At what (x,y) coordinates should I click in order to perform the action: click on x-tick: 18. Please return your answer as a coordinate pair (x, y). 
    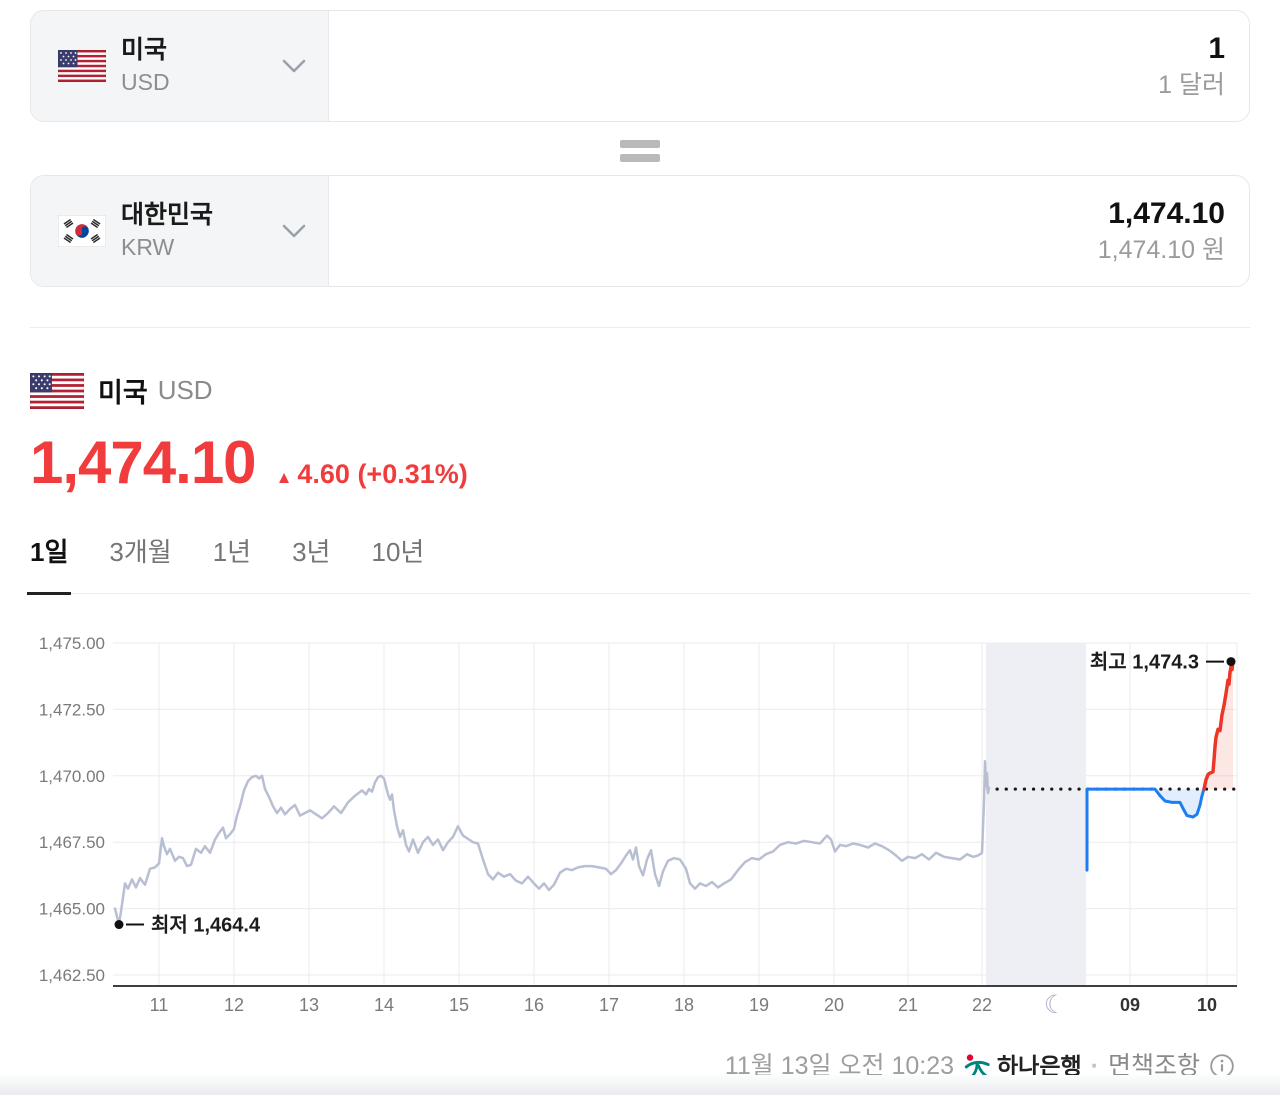
    Looking at the image, I should click on (684, 1005).